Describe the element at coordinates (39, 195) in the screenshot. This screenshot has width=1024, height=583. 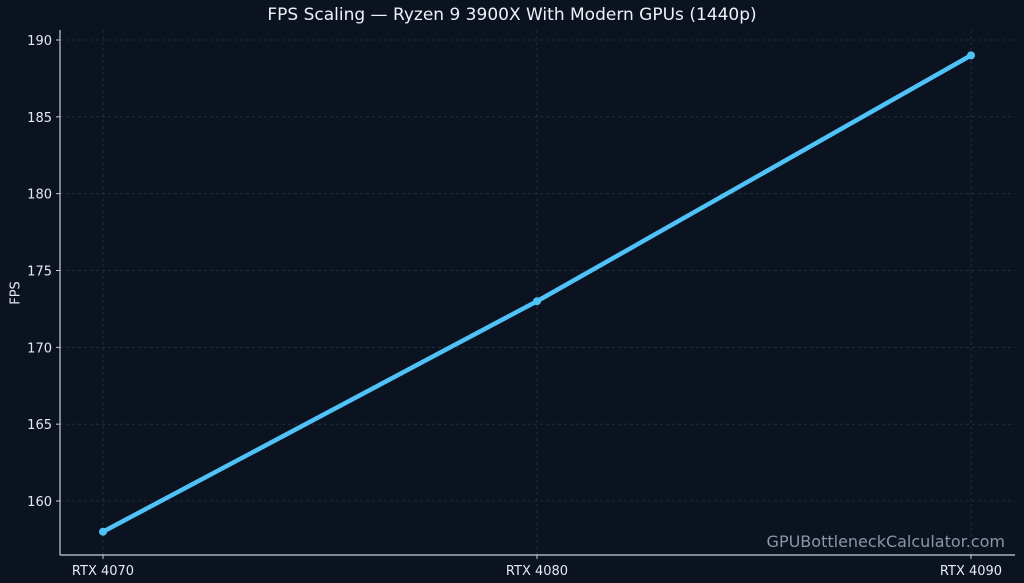
I see `y-tick-label: 180` at that location.